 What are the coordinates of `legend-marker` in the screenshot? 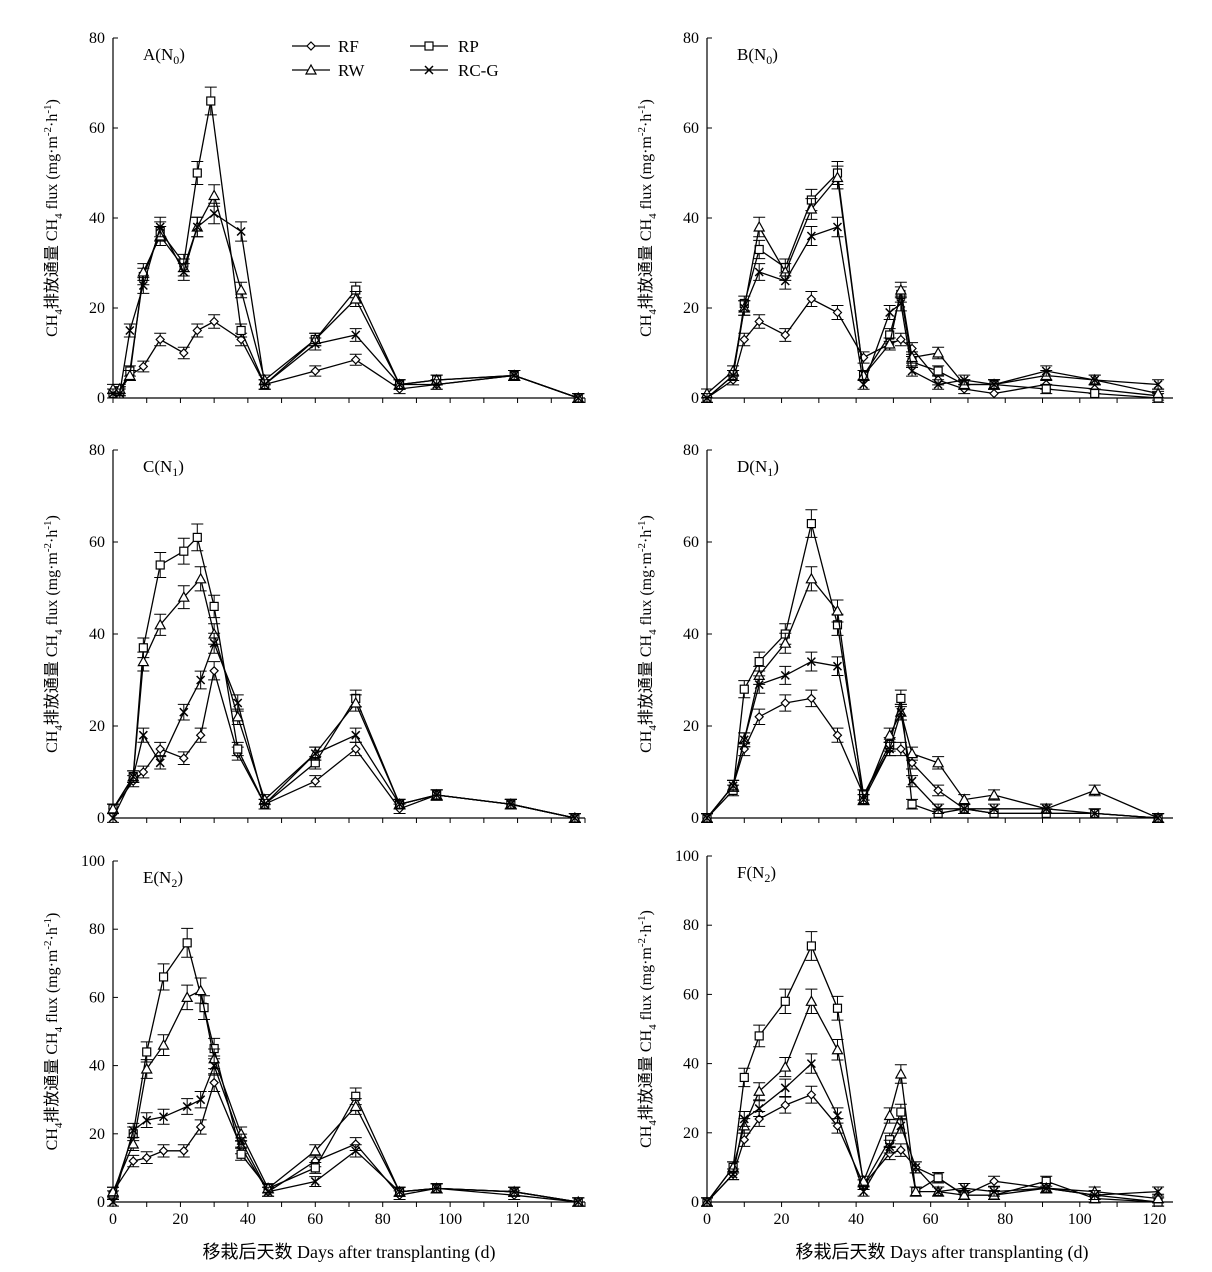 It's located at (311, 46).